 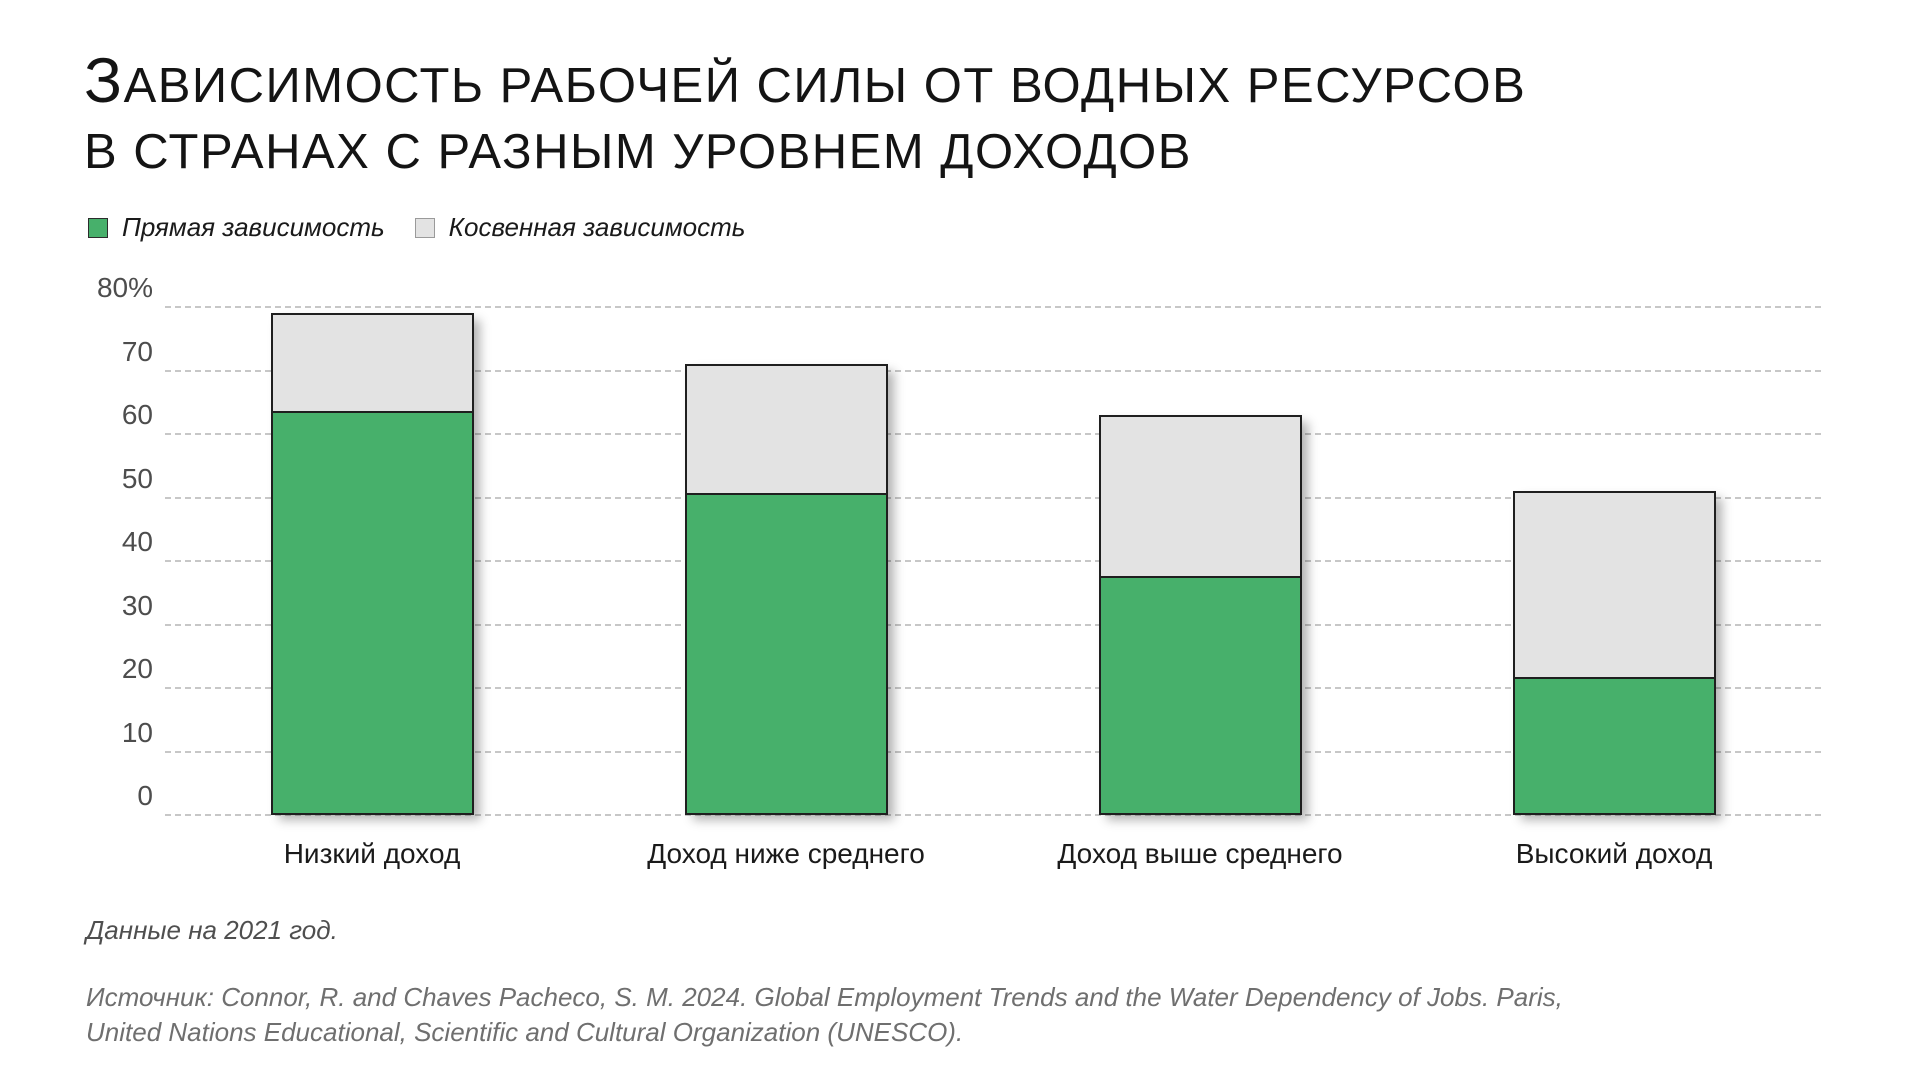 What do you see at coordinates (137, 732) in the screenshot?
I see `y-axis-label: 10` at bounding box center [137, 732].